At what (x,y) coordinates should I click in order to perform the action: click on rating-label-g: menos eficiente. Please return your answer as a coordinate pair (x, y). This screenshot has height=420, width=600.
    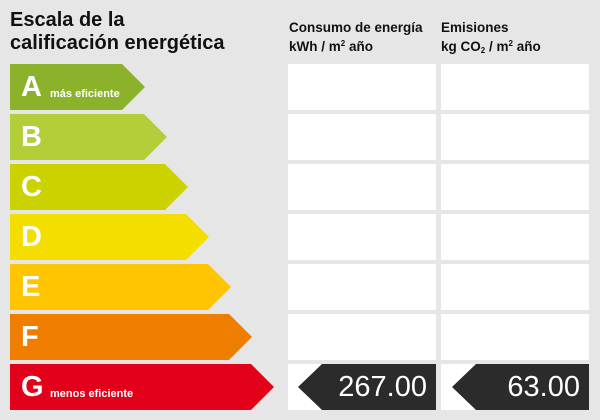
    Looking at the image, I should click on (92, 394).